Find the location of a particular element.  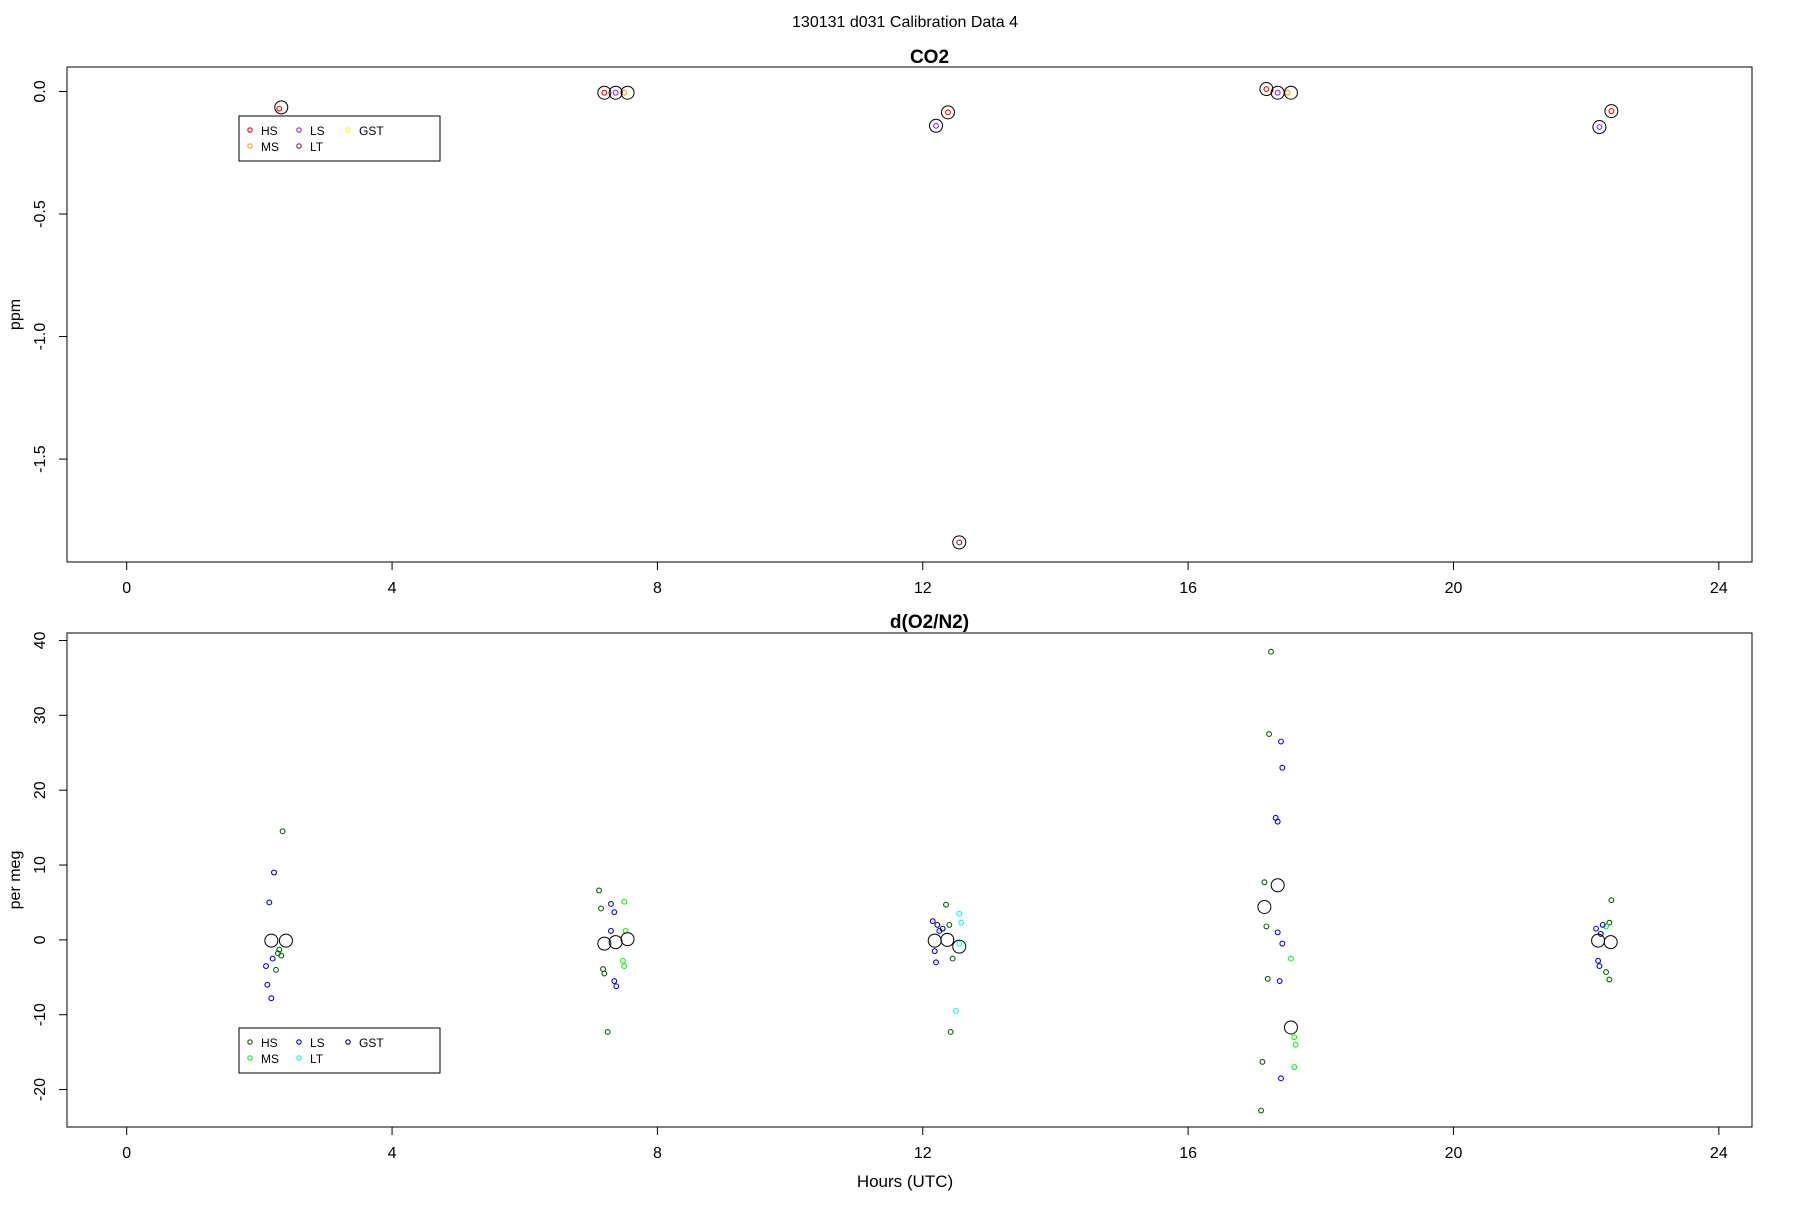

y-tick-label: 0.0 is located at coordinates (40, 91).